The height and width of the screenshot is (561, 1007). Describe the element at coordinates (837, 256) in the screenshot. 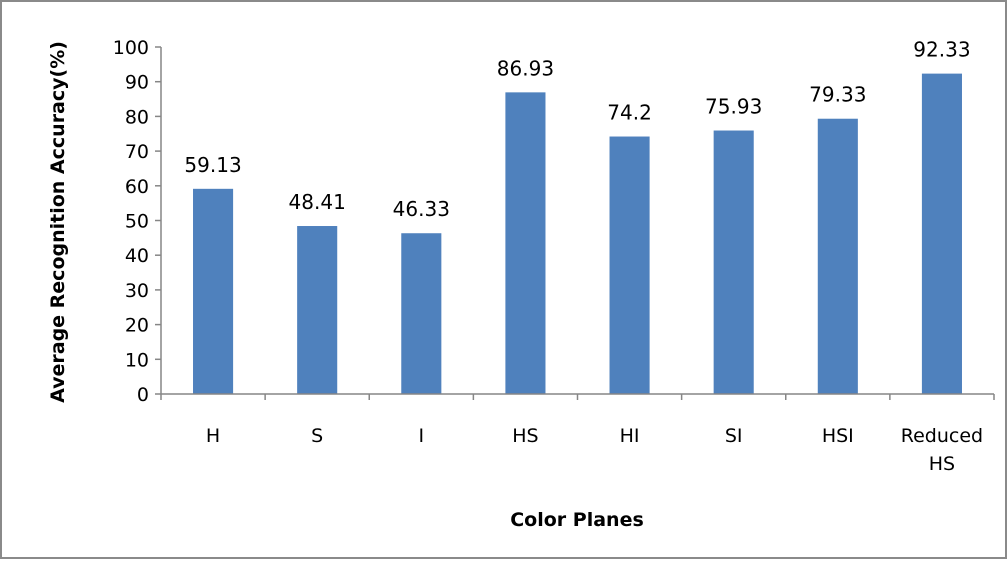

I see `bar-hsi` at that location.